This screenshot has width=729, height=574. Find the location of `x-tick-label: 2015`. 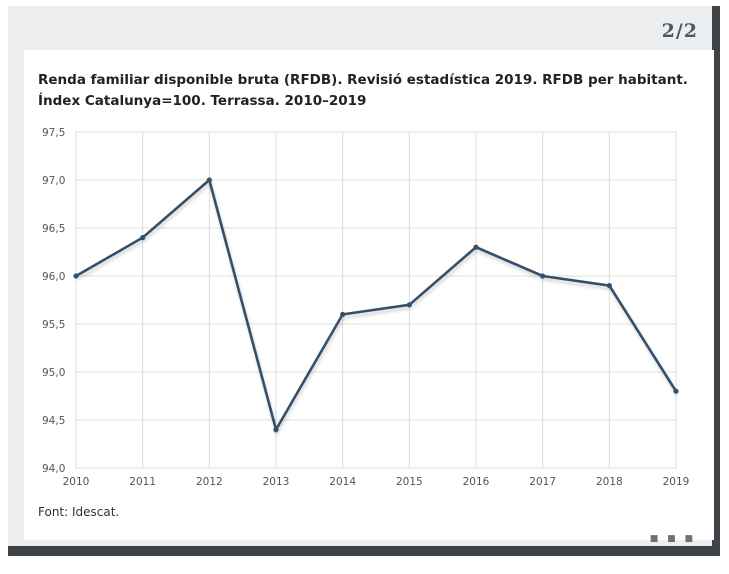

x-tick-label: 2015 is located at coordinates (409, 482).